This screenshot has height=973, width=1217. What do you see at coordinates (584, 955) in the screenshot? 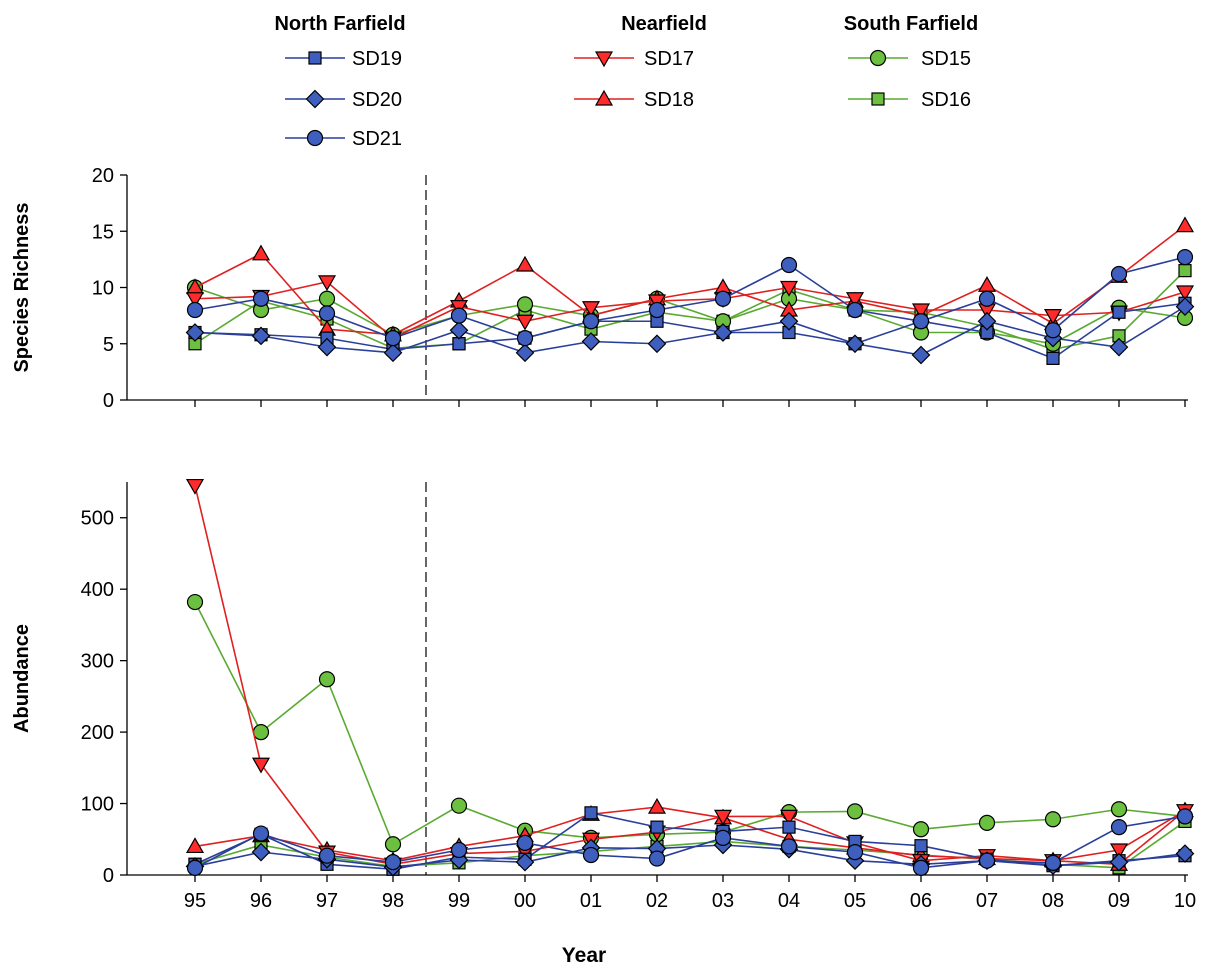
I see `x-axis-label: Year` at bounding box center [584, 955].